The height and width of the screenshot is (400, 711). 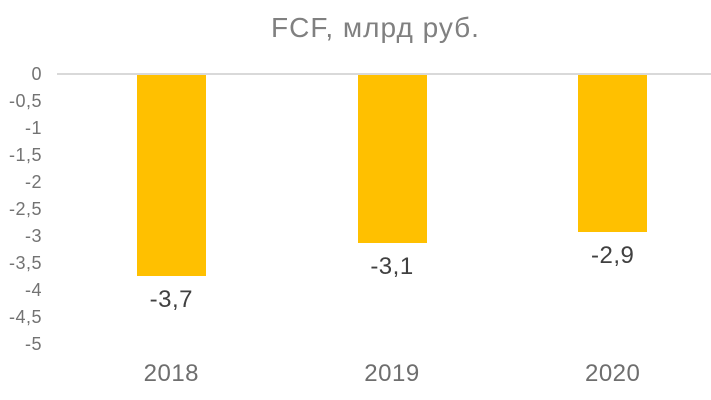 What do you see at coordinates (384, 74) in the screenshot?
I see `zero-axis-line` at bounding box center [384, 74].